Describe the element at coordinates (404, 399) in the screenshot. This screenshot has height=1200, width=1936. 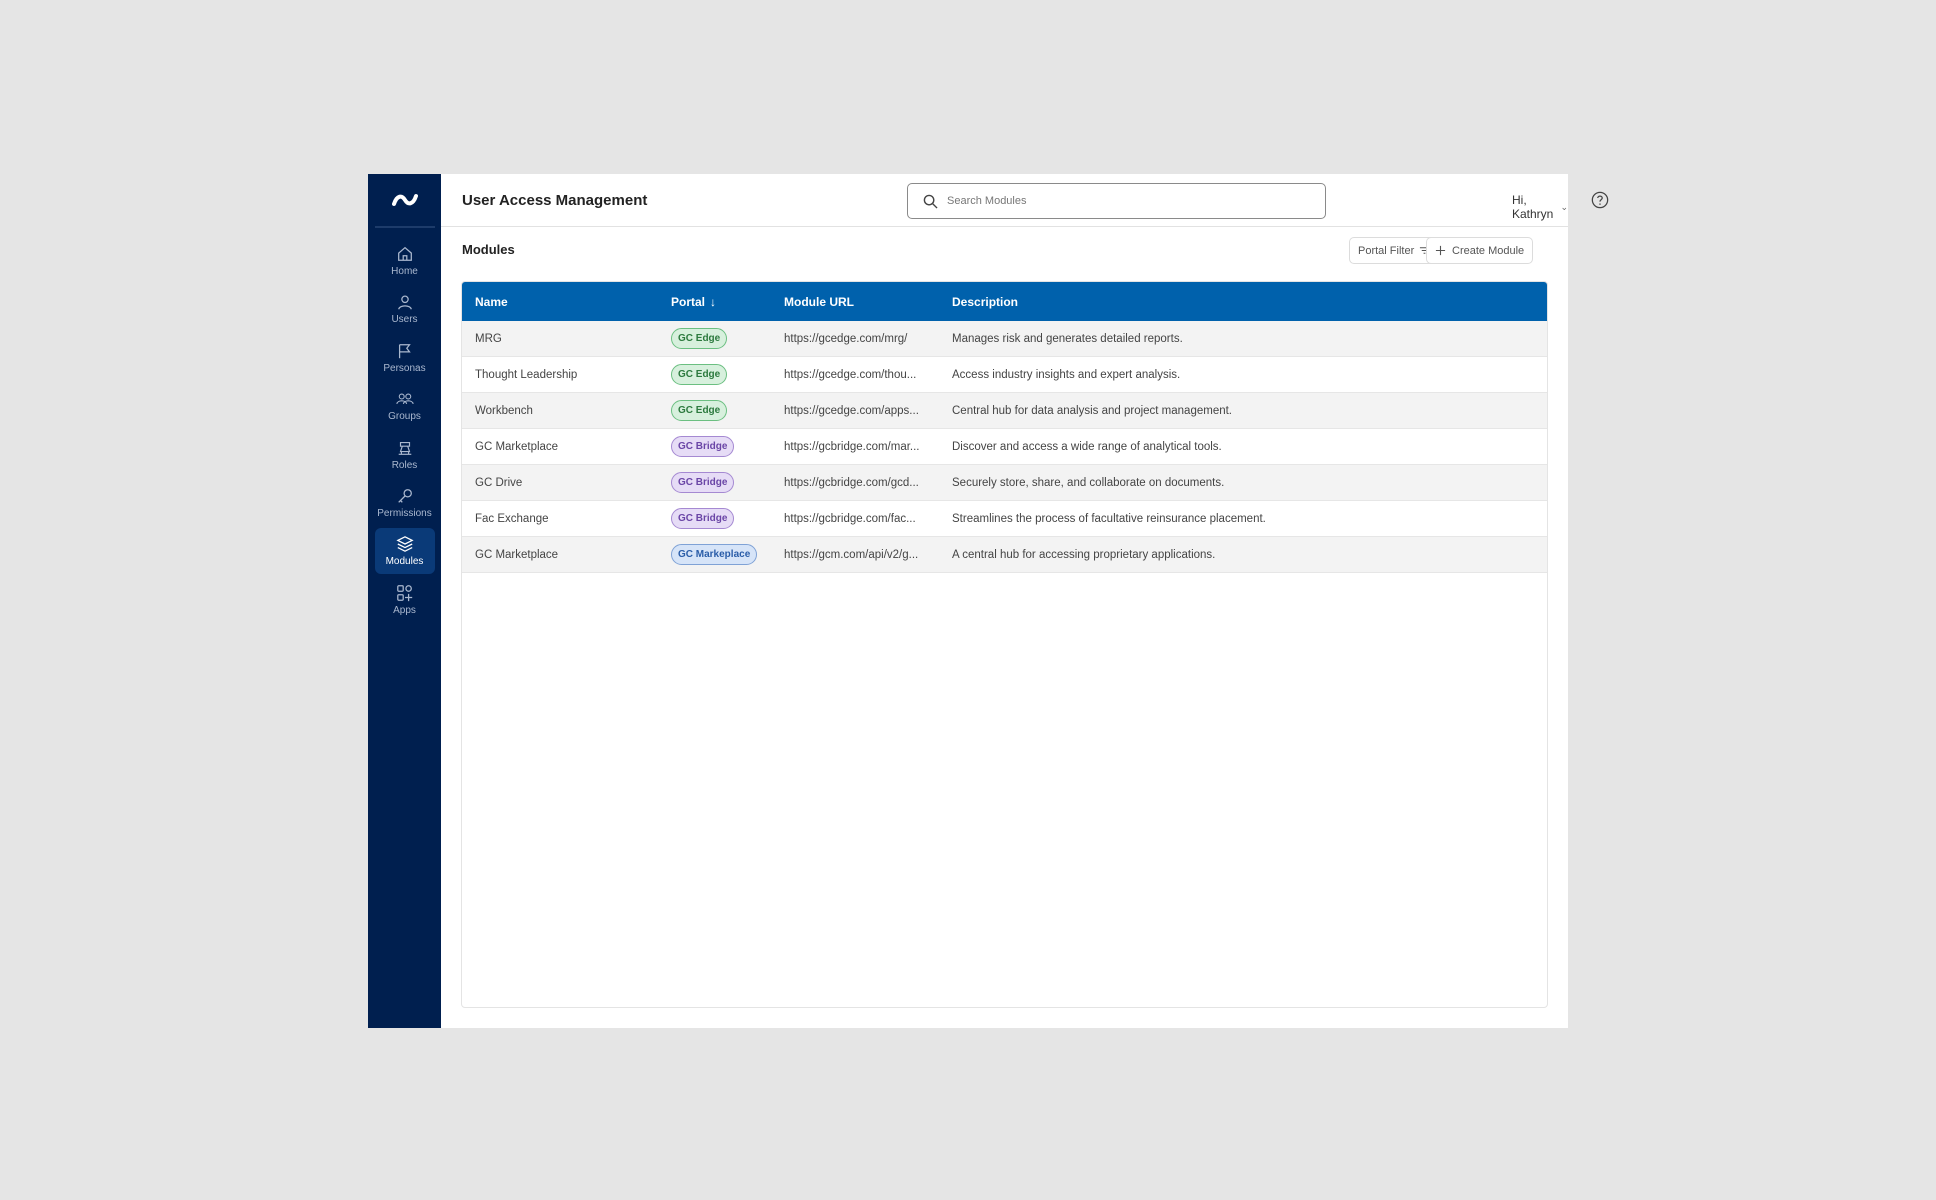
I see `group-icon` at that location.